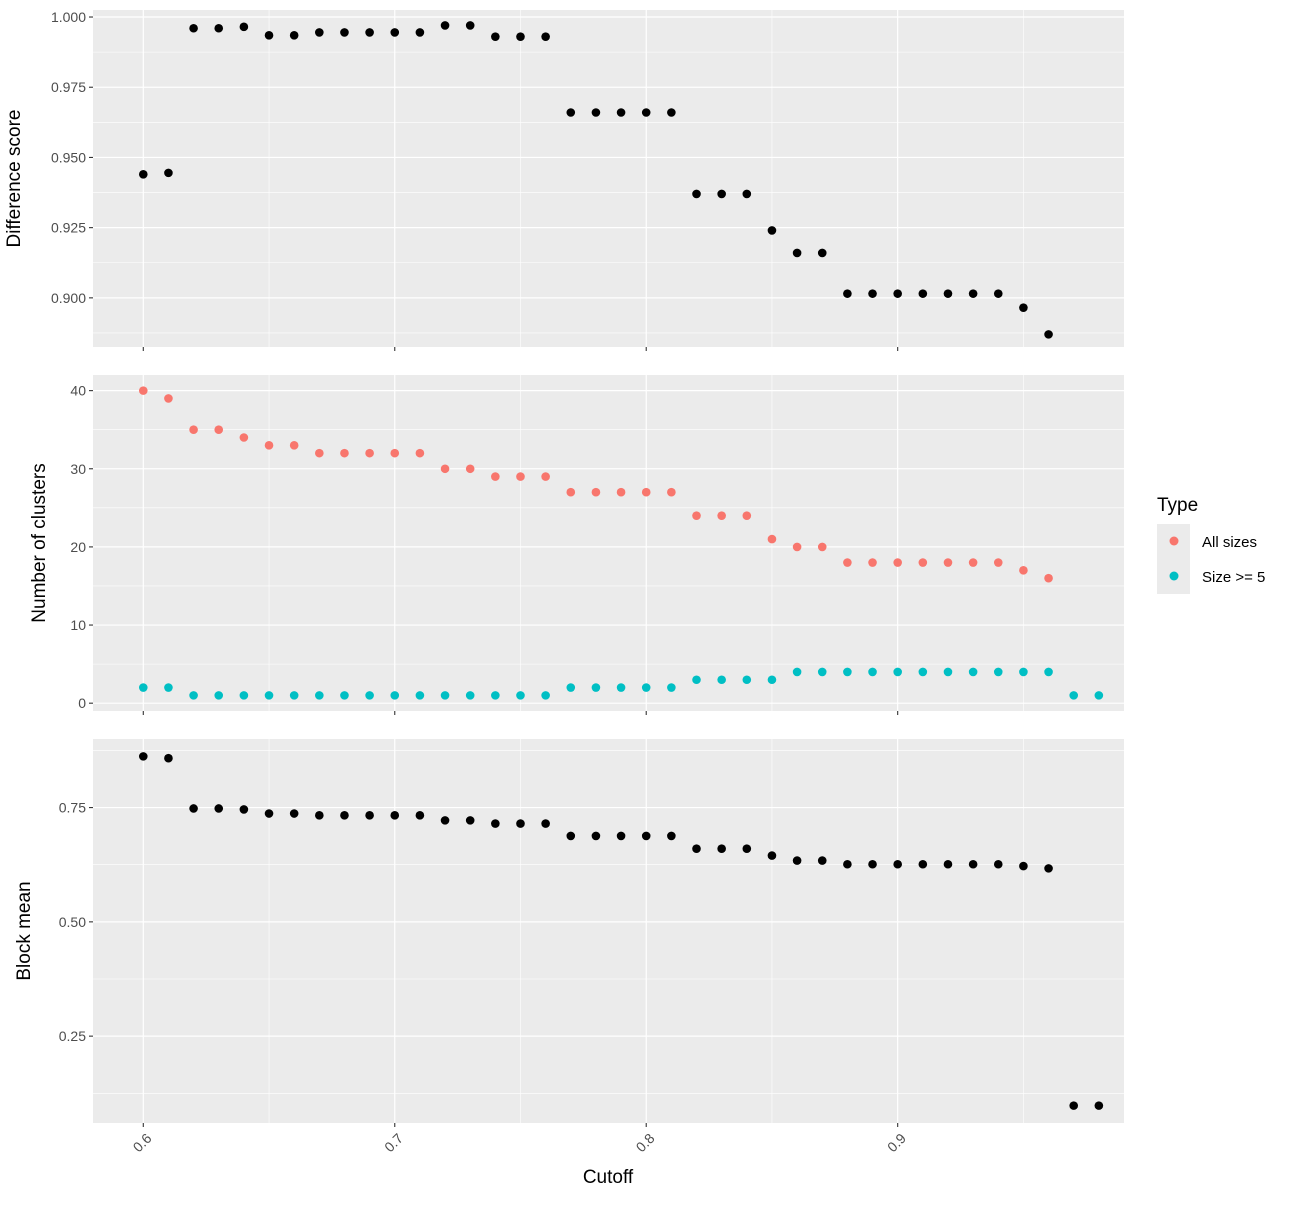 Image resolution: width=1300 pixels, height=1205 pixels. Describe the element at coordinates (1233, 577) in the screenshot. I see `legend-label-size-5: Size >= 5` at that location.